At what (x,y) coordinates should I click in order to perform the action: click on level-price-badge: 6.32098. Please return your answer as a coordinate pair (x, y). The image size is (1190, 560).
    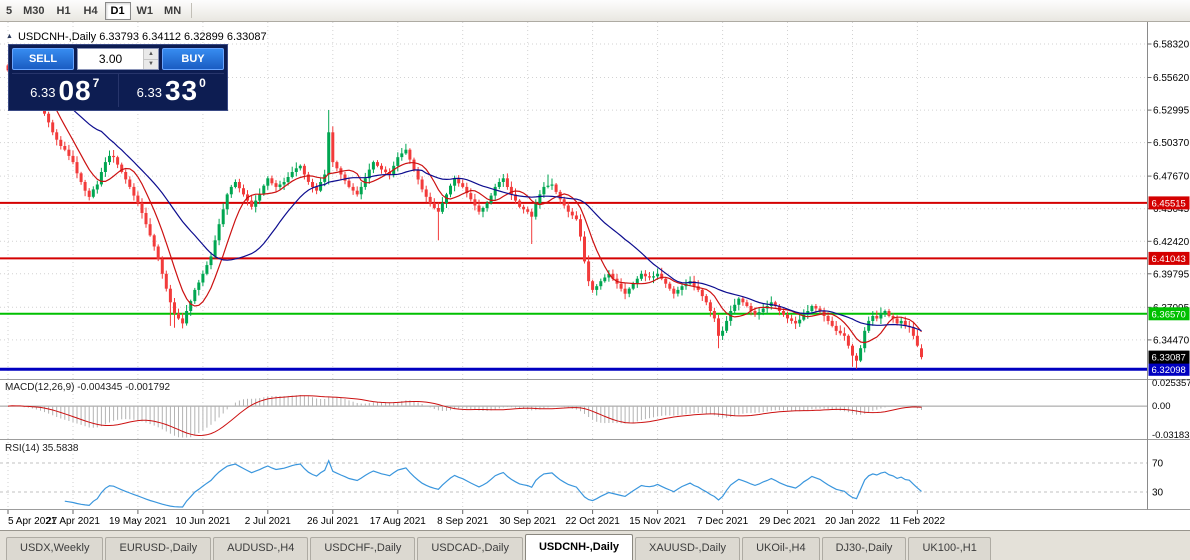
    Looking at the image, I should click on (1169, 369).